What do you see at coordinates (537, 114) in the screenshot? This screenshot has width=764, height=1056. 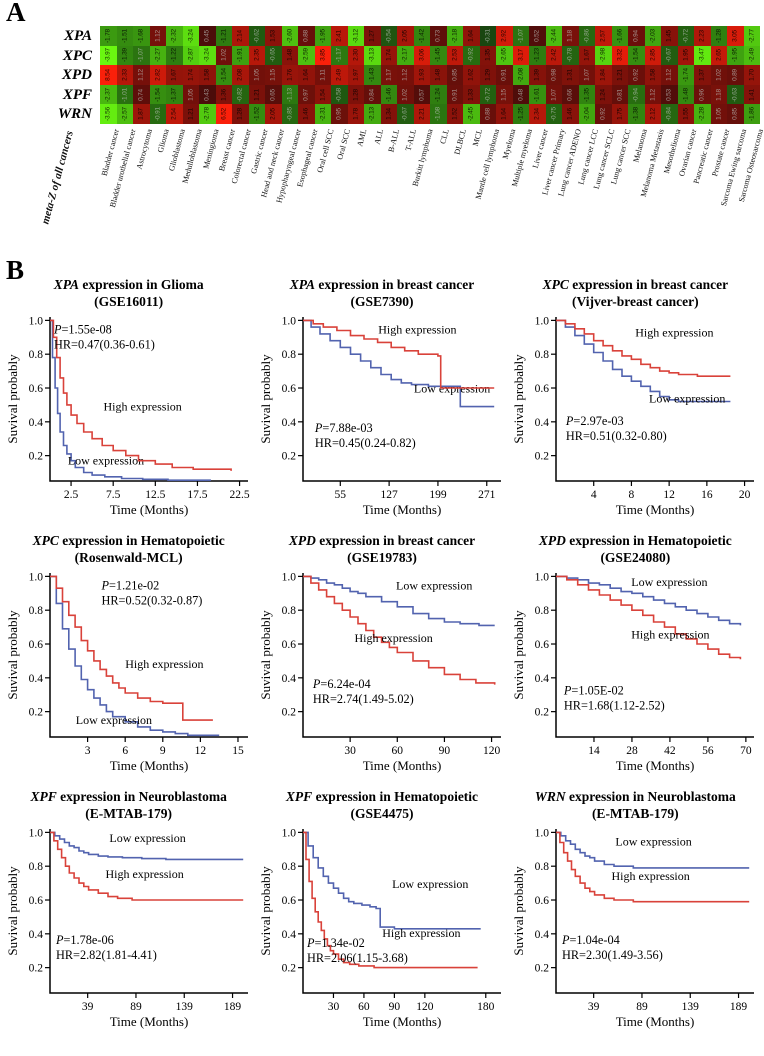 I see `heatmap-cell-value: 2.34` at bounding box center [537, 114].